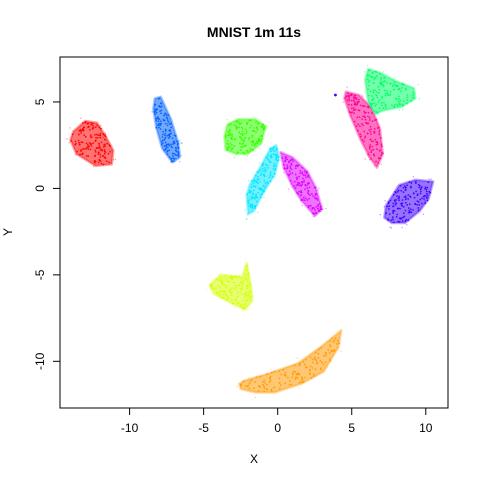  I want to click on y-tick-label: -10, so click(40, 361).